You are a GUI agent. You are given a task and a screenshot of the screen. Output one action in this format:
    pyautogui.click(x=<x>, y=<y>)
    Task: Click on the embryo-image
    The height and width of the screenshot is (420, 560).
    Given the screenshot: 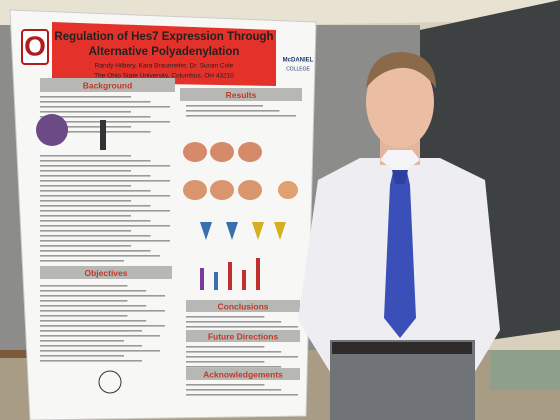 What is the action you would take?
    pyautogui.click(x=52, y=130)
    